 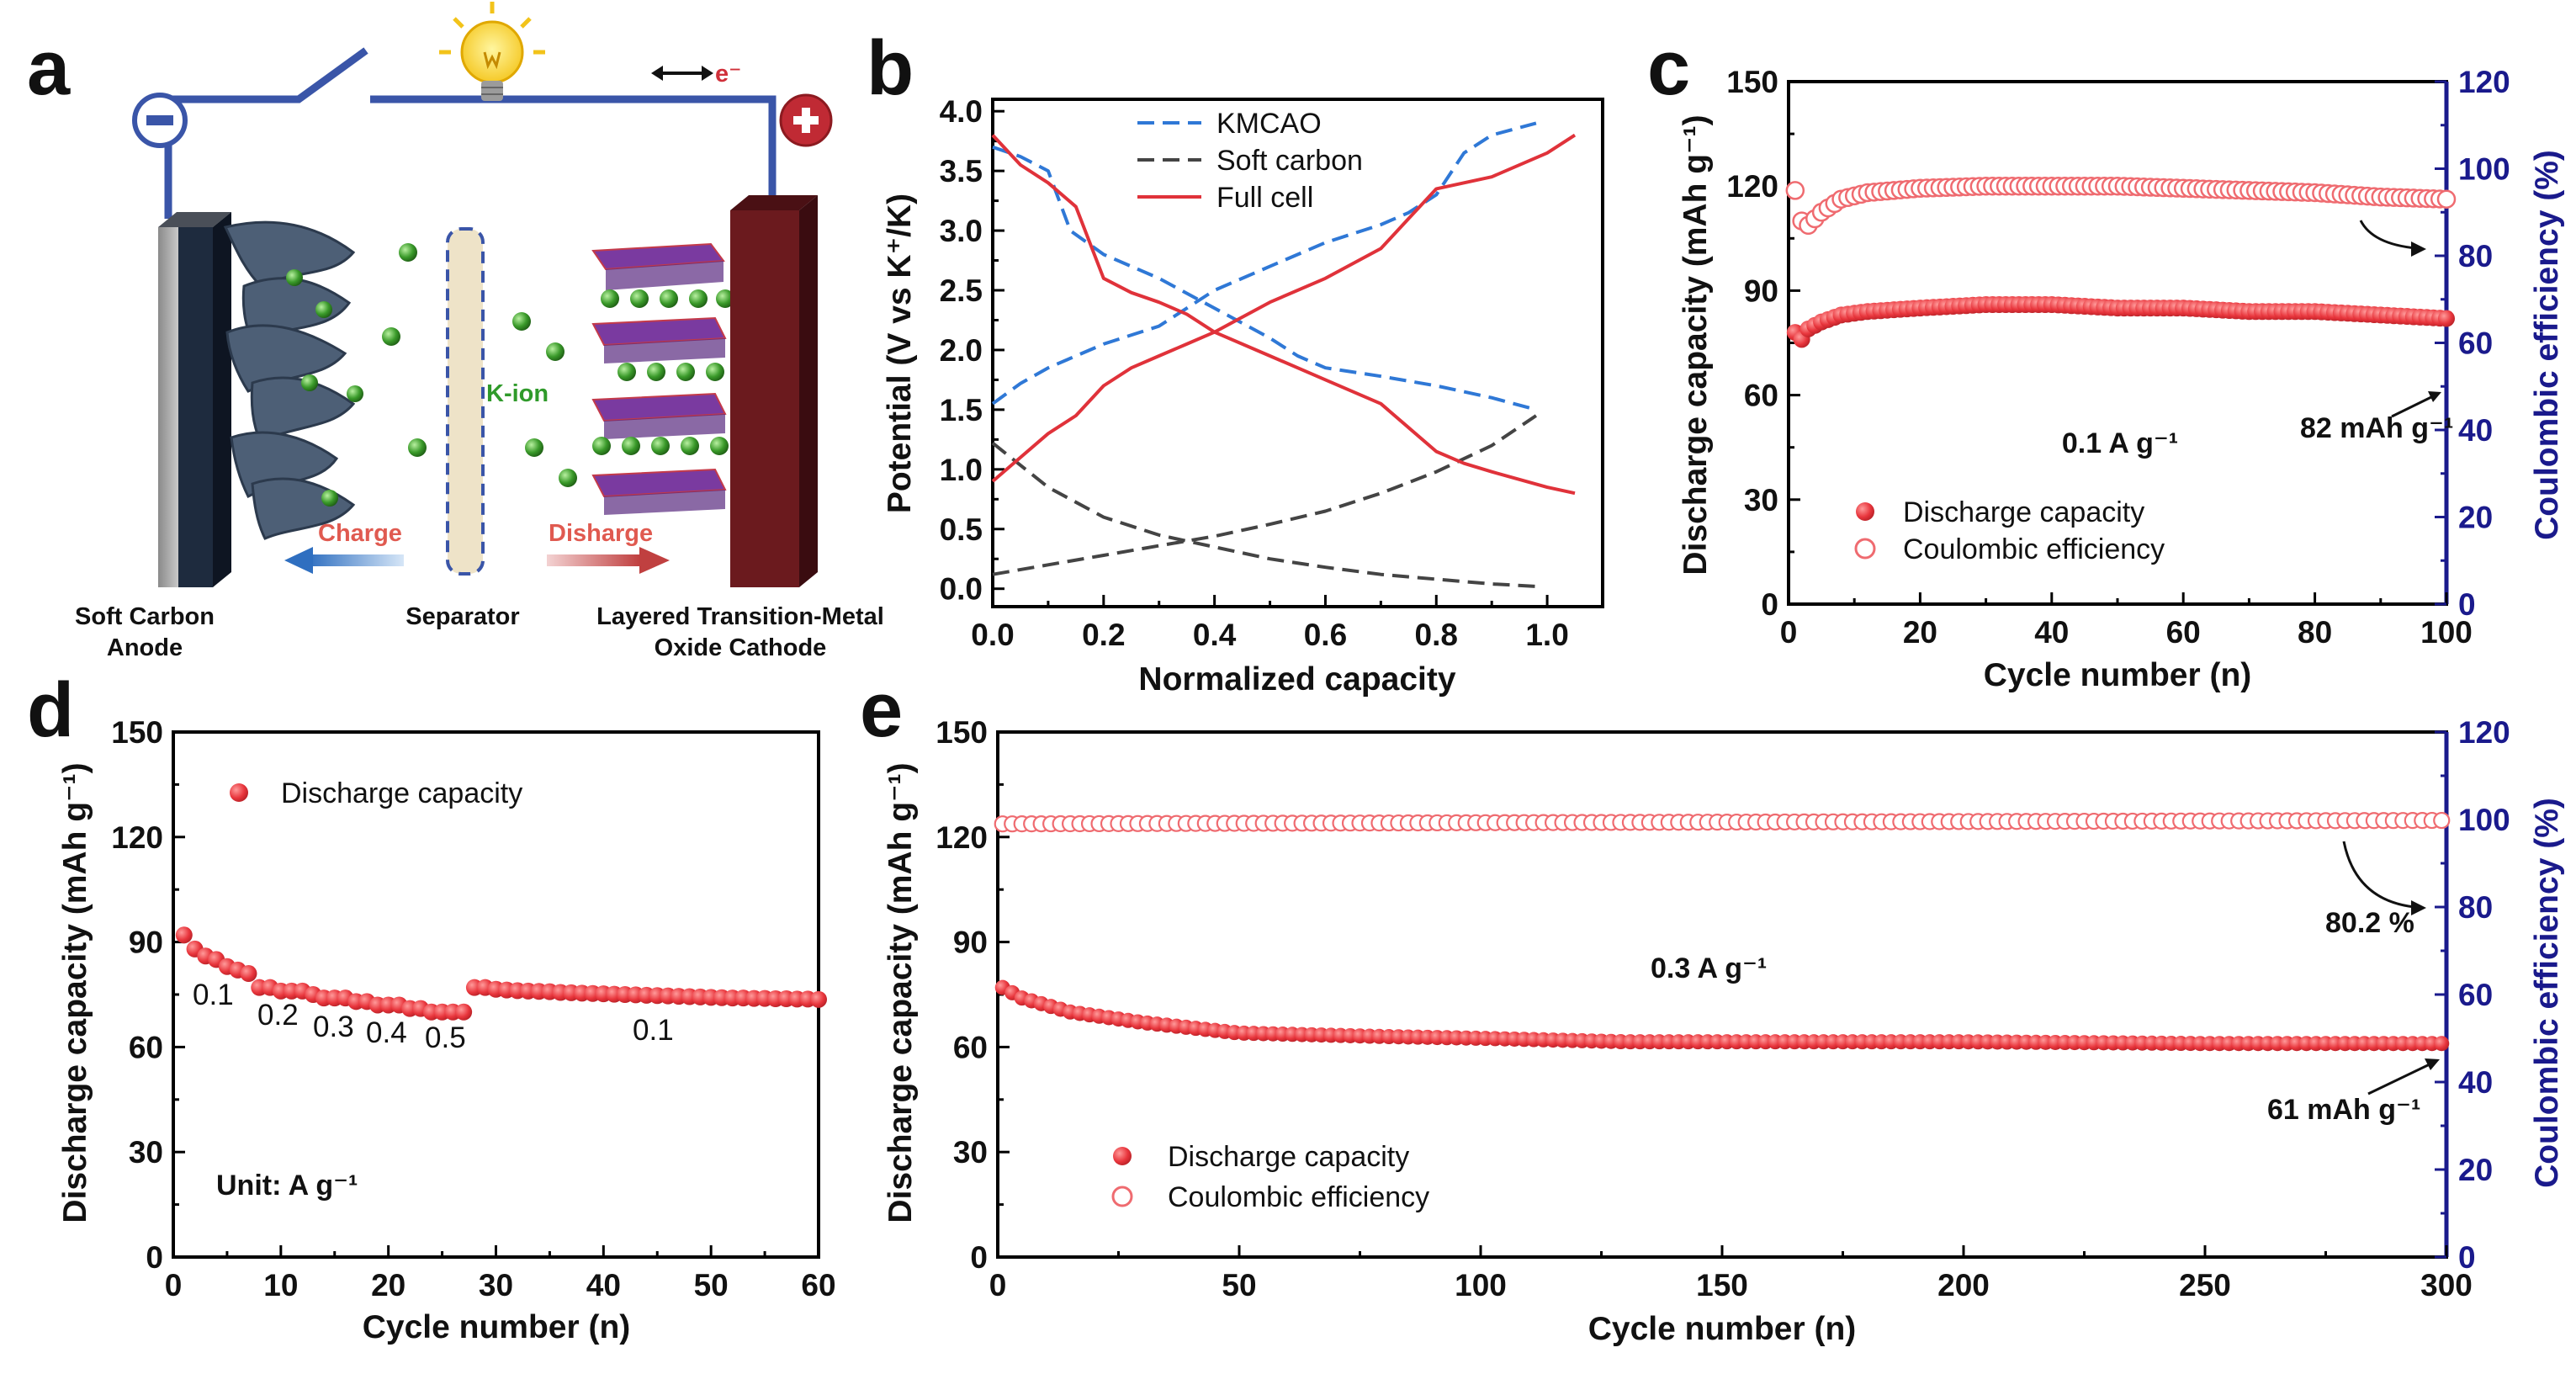 What do you see at coordinates (2475, 431) in the screenshot?
I see `y2-tick-label: 40` at bounding box center [2475, 431].